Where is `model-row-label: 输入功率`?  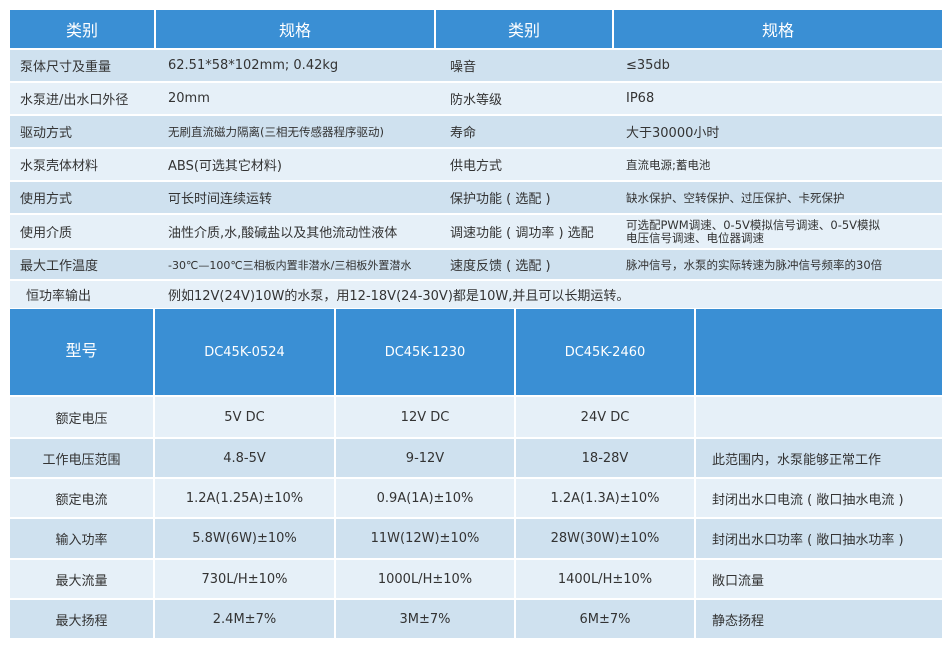
model-row-label: 输入功率 is located at coordinates (81, 538).